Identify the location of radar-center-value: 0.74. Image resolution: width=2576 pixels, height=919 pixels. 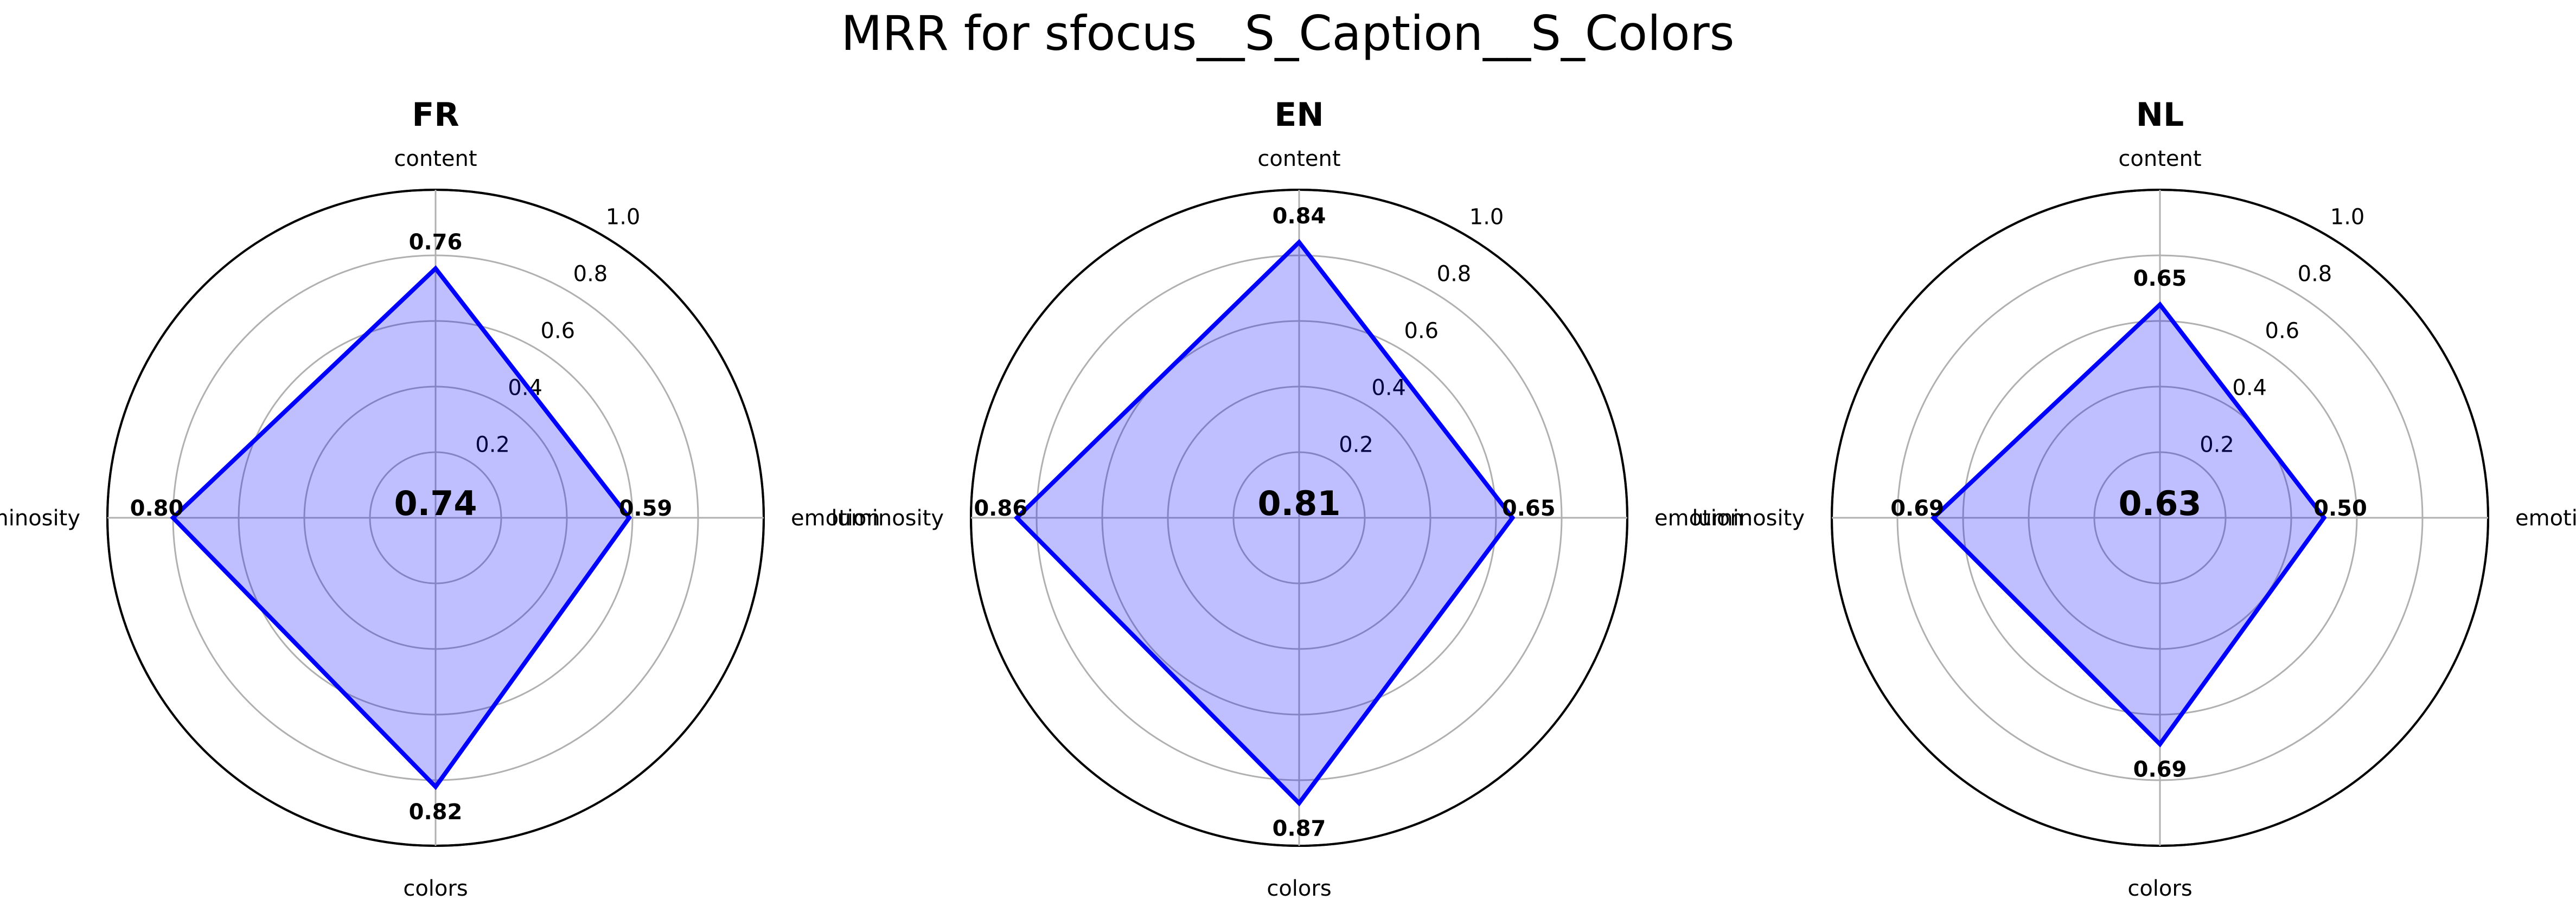
(435, 503).